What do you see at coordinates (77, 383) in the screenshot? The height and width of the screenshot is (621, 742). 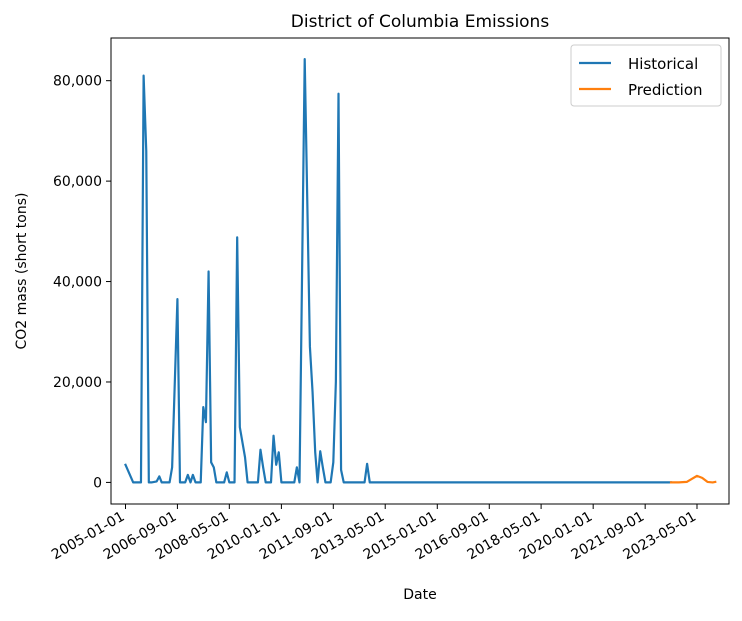 I see `y-tick-label: 20,000` at bounding box center [77, 383].